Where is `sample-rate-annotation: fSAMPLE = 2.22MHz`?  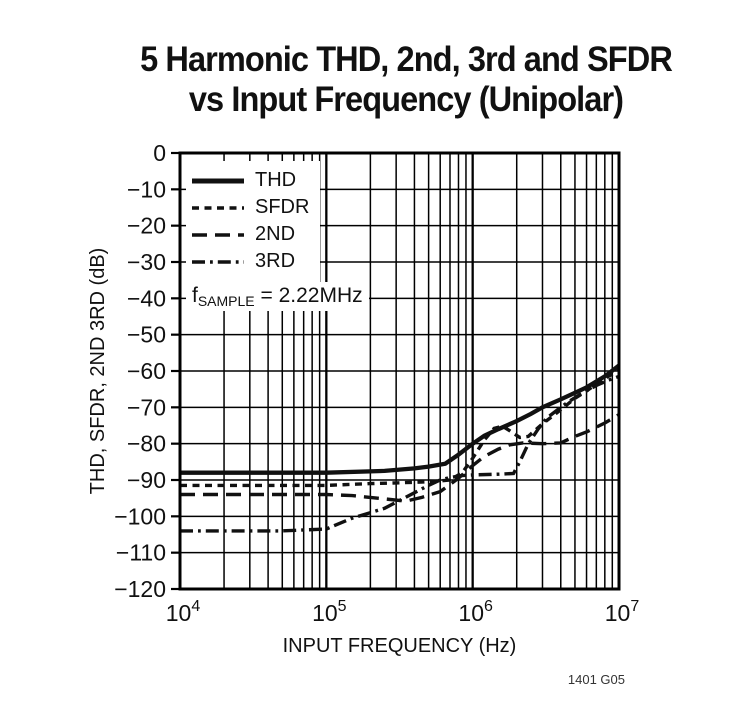 sample-rate-annotation: fSAMPLE = 2.22MHz is located at coordinates (280, 296).